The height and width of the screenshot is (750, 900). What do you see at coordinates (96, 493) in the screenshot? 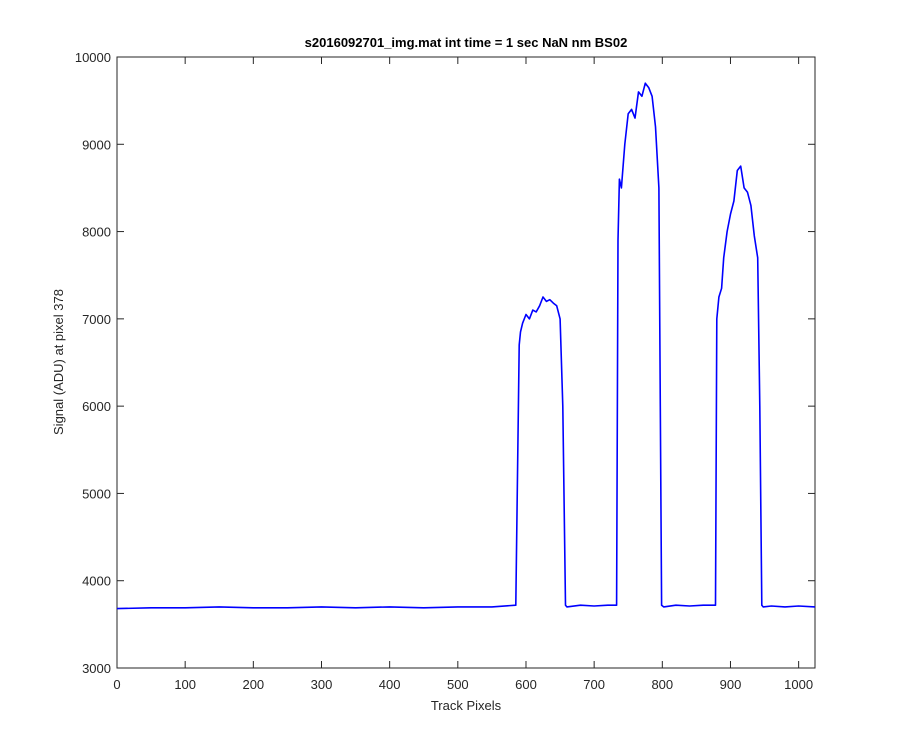
I see `y-tick-label-5000: 5000` at bounding box center [96, 493].